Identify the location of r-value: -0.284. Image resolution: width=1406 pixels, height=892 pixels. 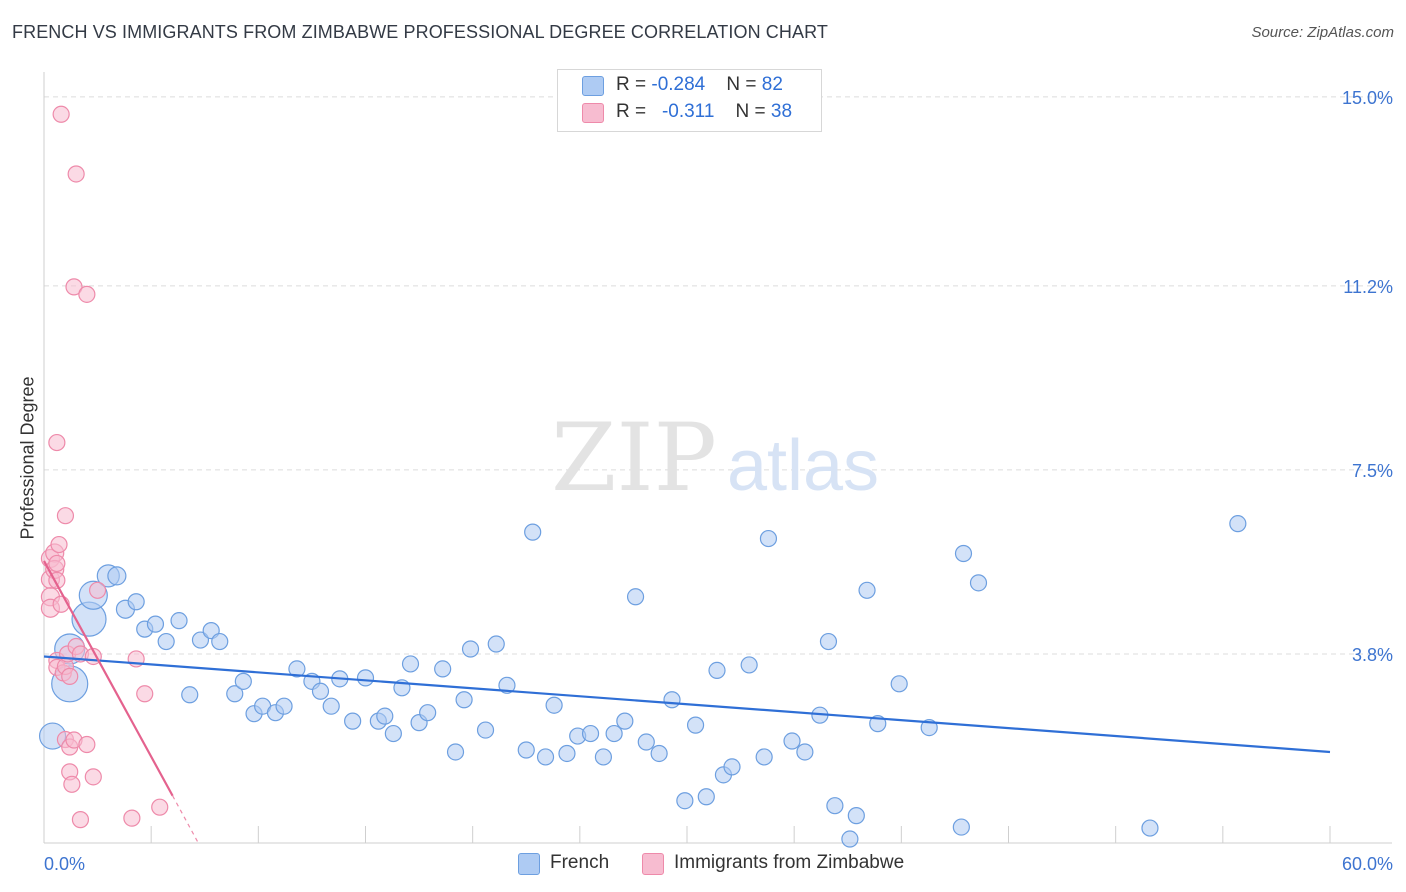
(678, 84).